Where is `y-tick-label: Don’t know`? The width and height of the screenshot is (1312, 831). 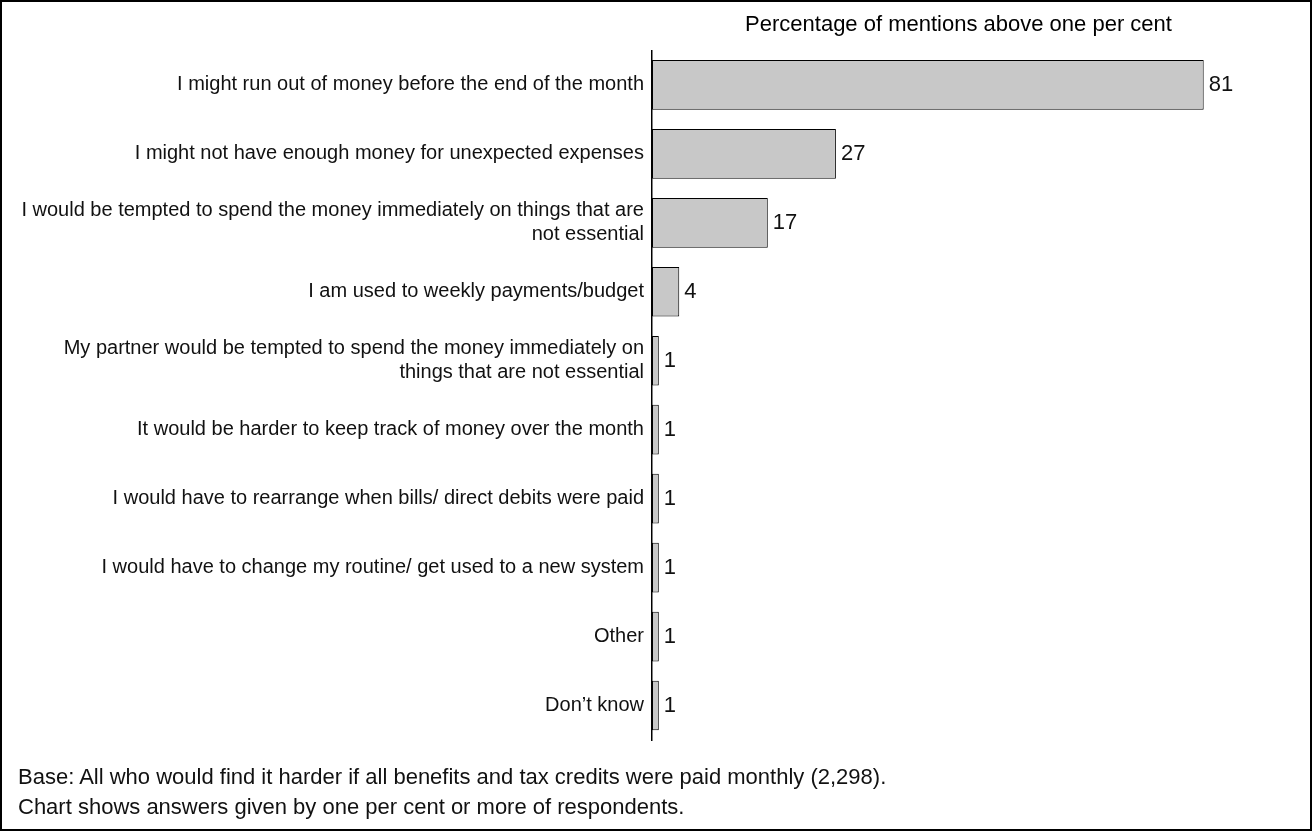 y-tick-label: Don’t know is located at coordinates (595, 704).